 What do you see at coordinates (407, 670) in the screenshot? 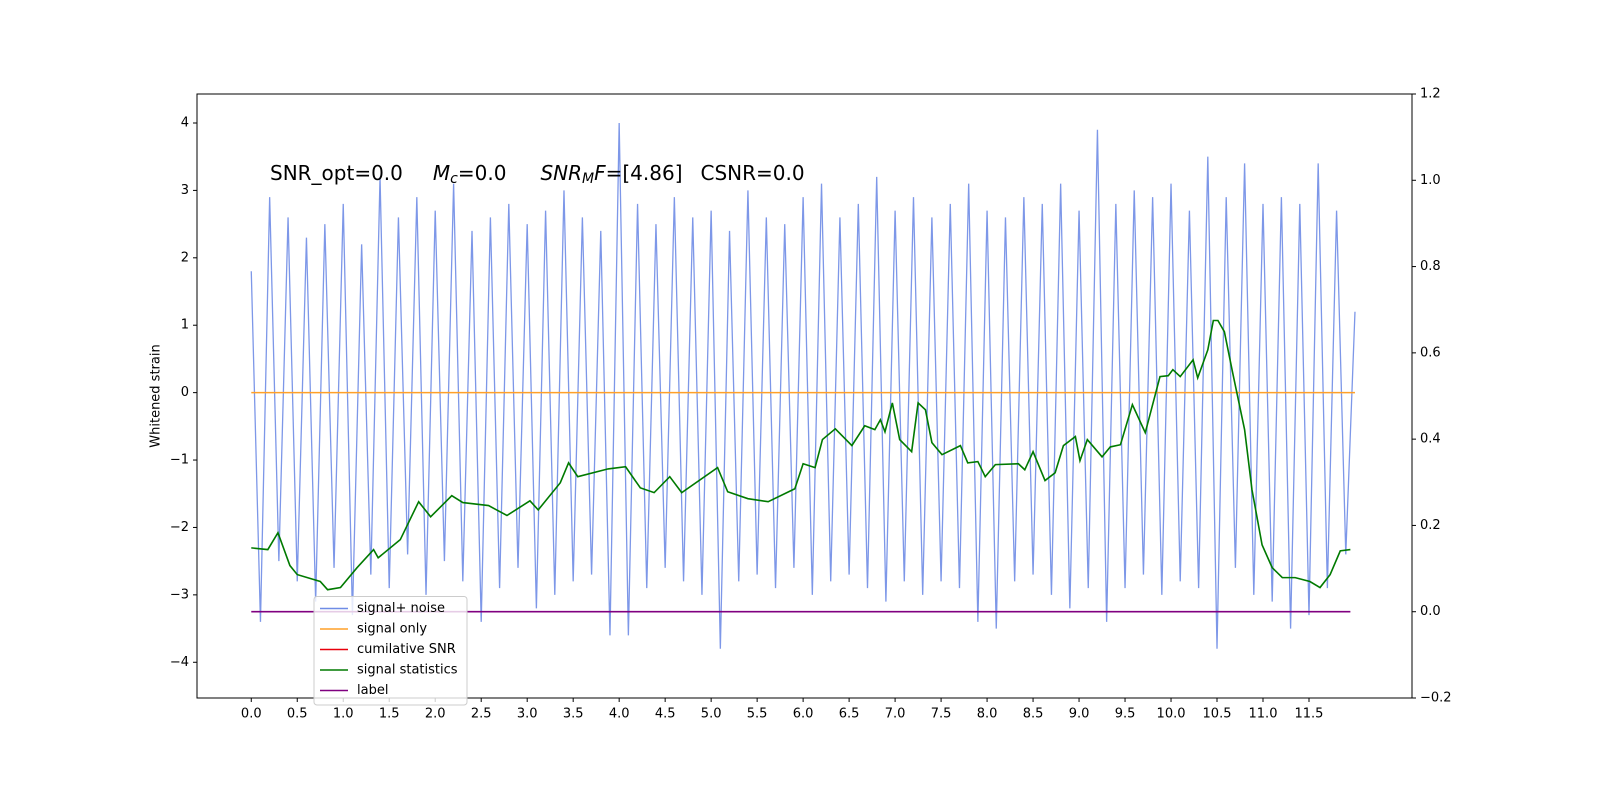
I see `legend-label: signal statistics` at bounding box center [407, 670].